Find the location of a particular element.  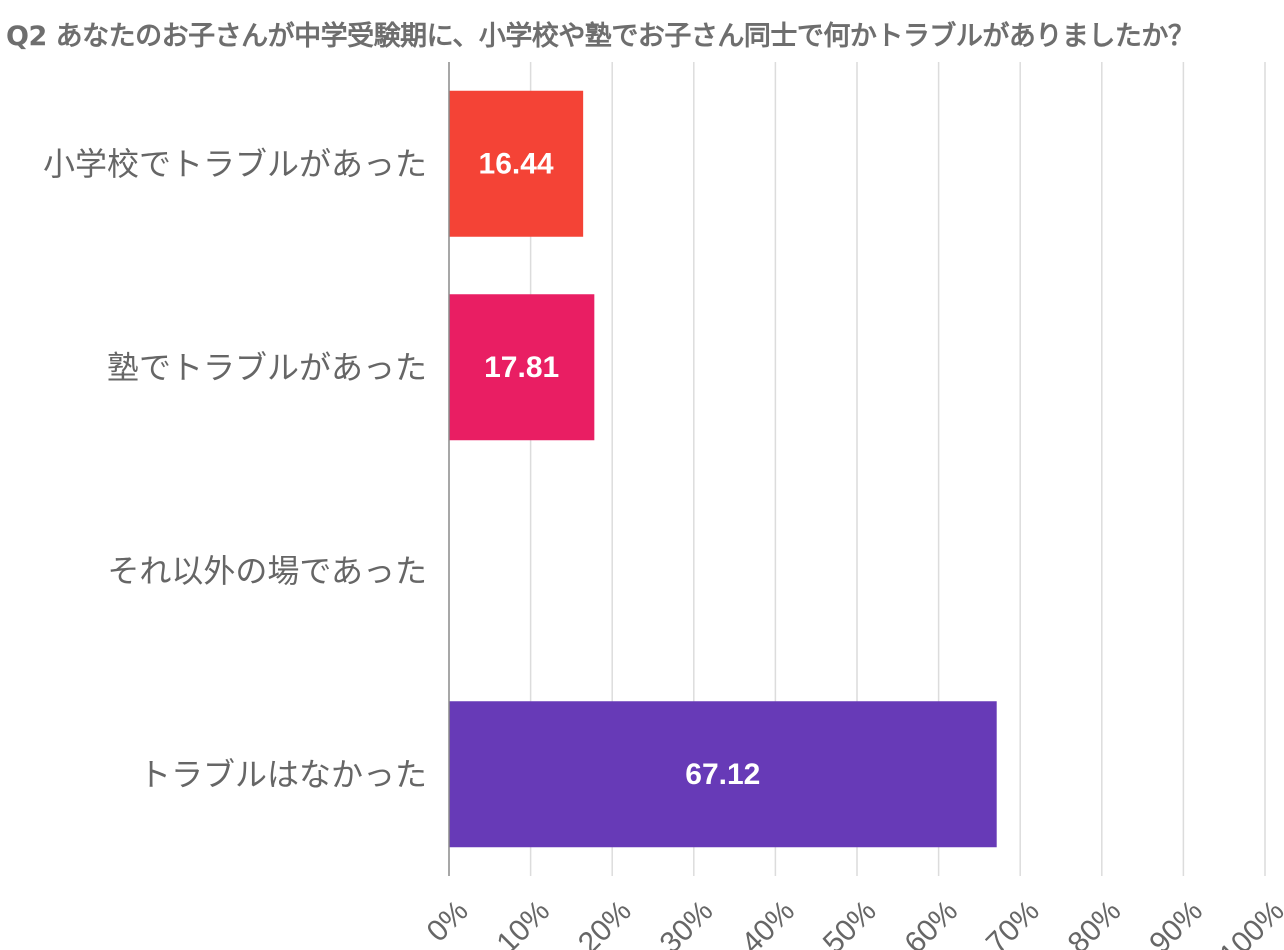

x-tick-label: 70% is located at coordinates (1013, 922).